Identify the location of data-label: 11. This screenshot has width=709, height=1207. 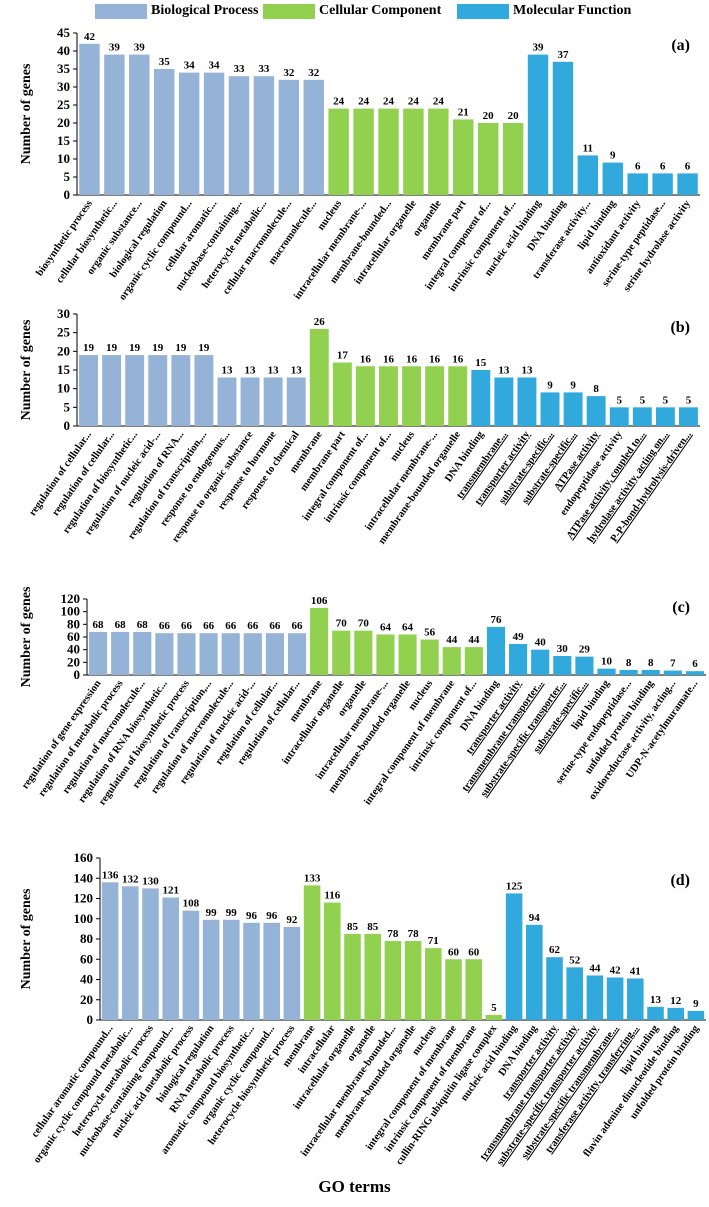
(588, 148).